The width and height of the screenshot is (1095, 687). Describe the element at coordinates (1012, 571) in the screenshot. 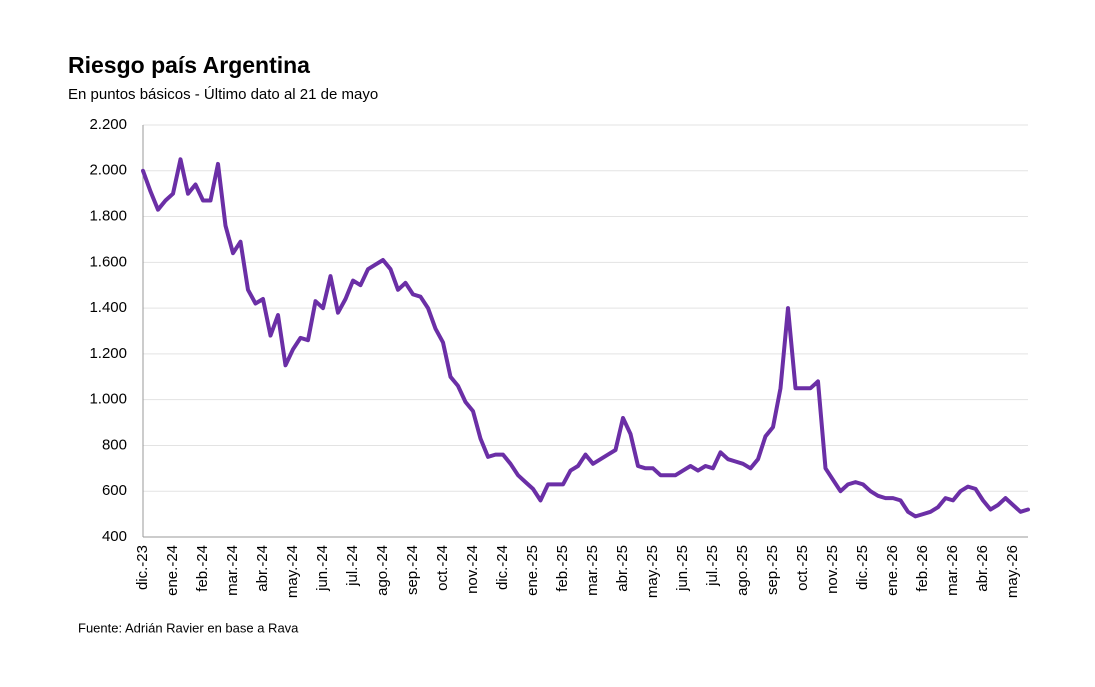

I see `x-tick-label: may.-26` at that location.